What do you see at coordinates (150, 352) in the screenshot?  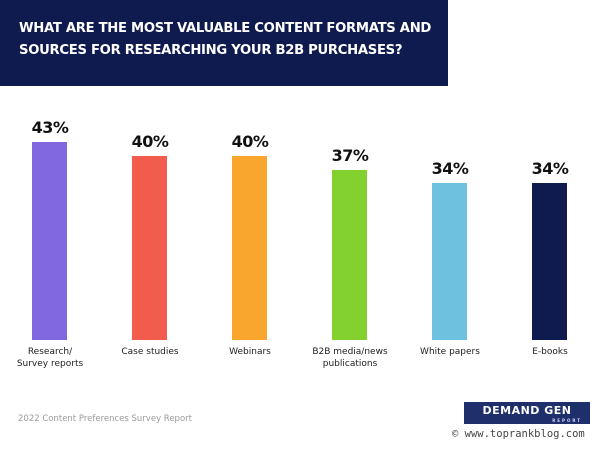 I see `category-label: Case studies` at bounding box center [150, 352].